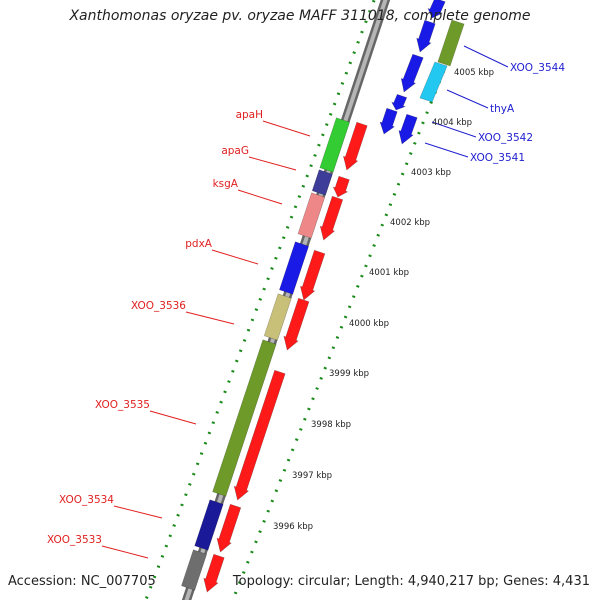 The width and height of the screenshot is (600, 605). What do you see at coordinates (349, 374) in the screenshot?
I see `kbp-tick-label: 3999 kbp` at bounding box center [349, 374].